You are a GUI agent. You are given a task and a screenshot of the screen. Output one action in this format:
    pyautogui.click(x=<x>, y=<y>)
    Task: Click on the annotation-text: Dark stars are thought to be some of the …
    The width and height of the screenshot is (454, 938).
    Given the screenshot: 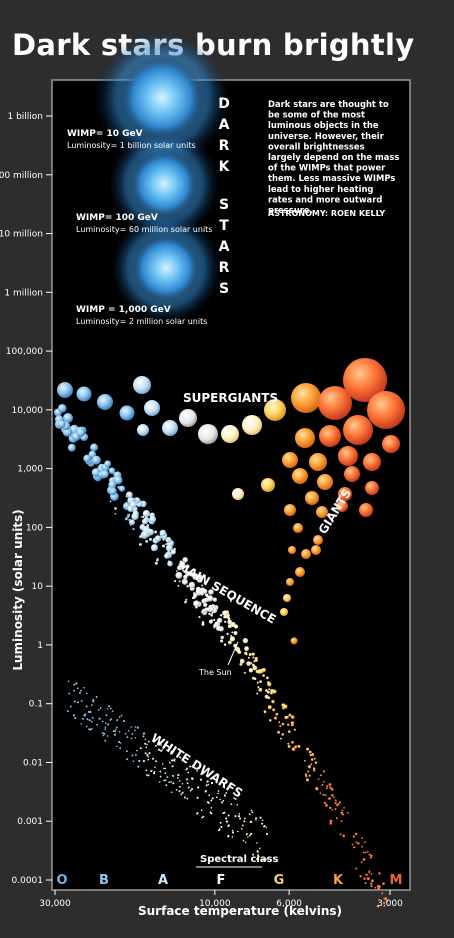 What is the action you would take?
    pyautogui.click(x=333, y=157)
    